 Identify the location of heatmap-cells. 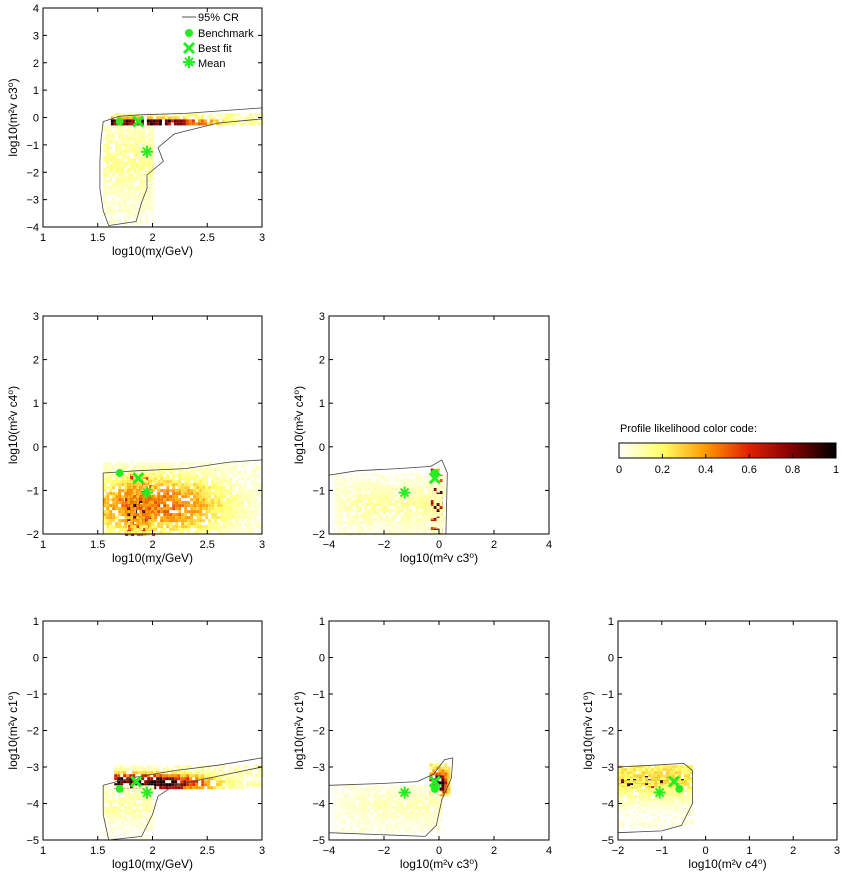
(183, 169).